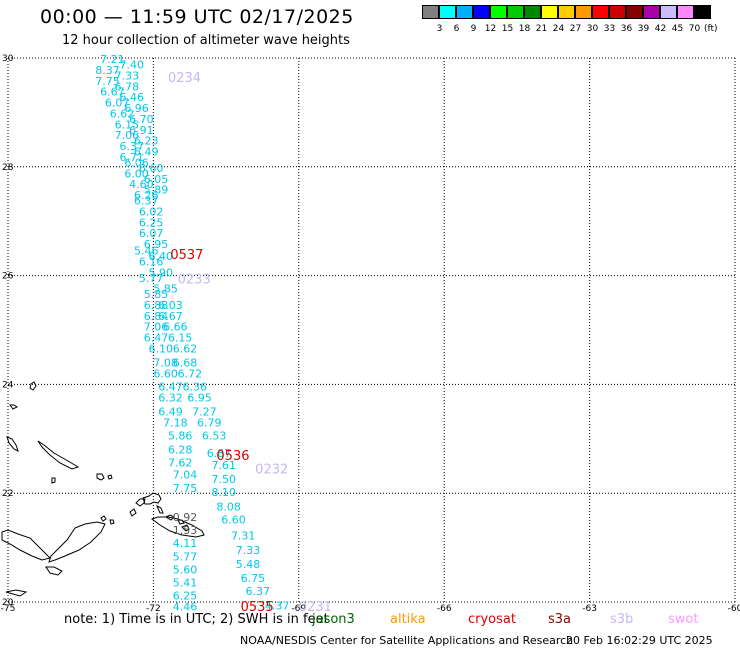 The image size is (740, 650). I want to click on pass-time-label: 0536, so click(232, 456).